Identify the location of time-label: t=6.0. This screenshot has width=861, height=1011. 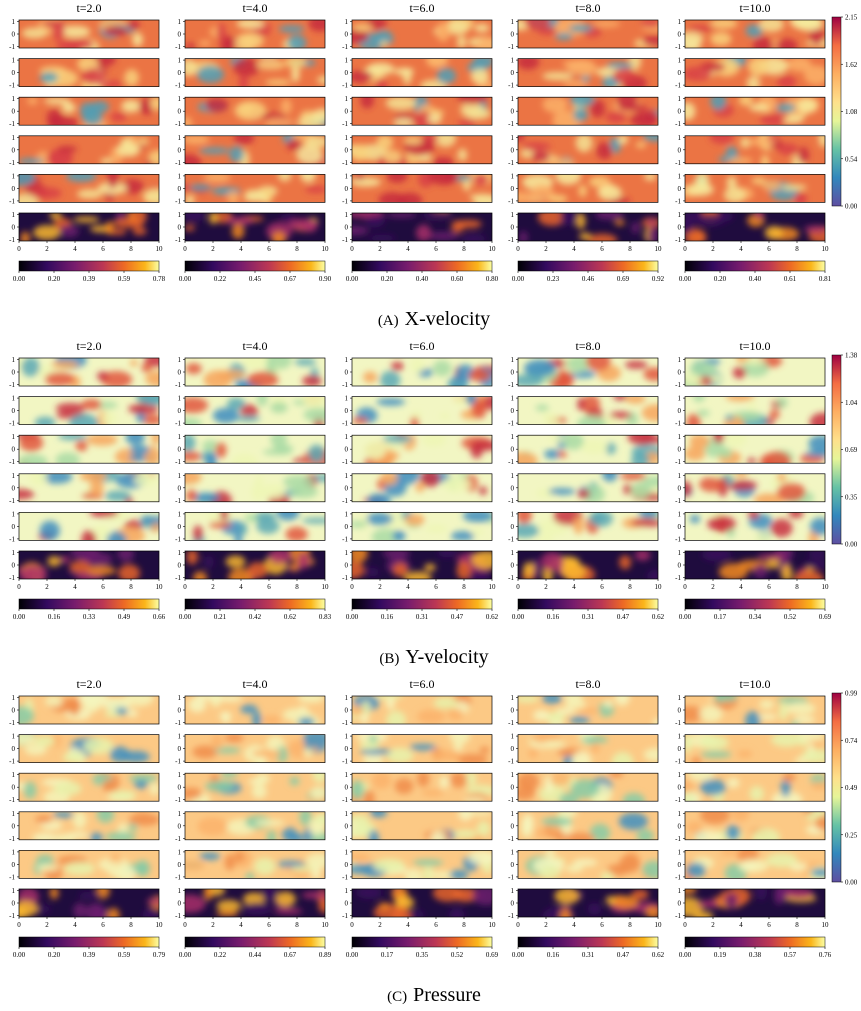
(421, 8).